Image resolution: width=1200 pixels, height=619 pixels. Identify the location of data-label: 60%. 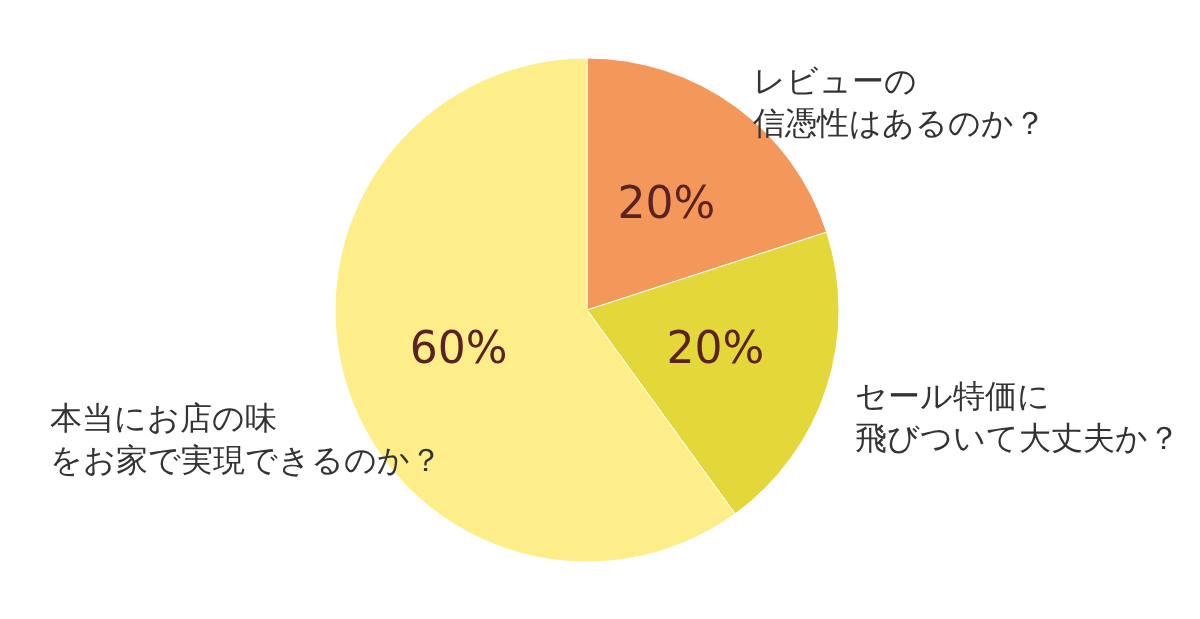
(458, 348).